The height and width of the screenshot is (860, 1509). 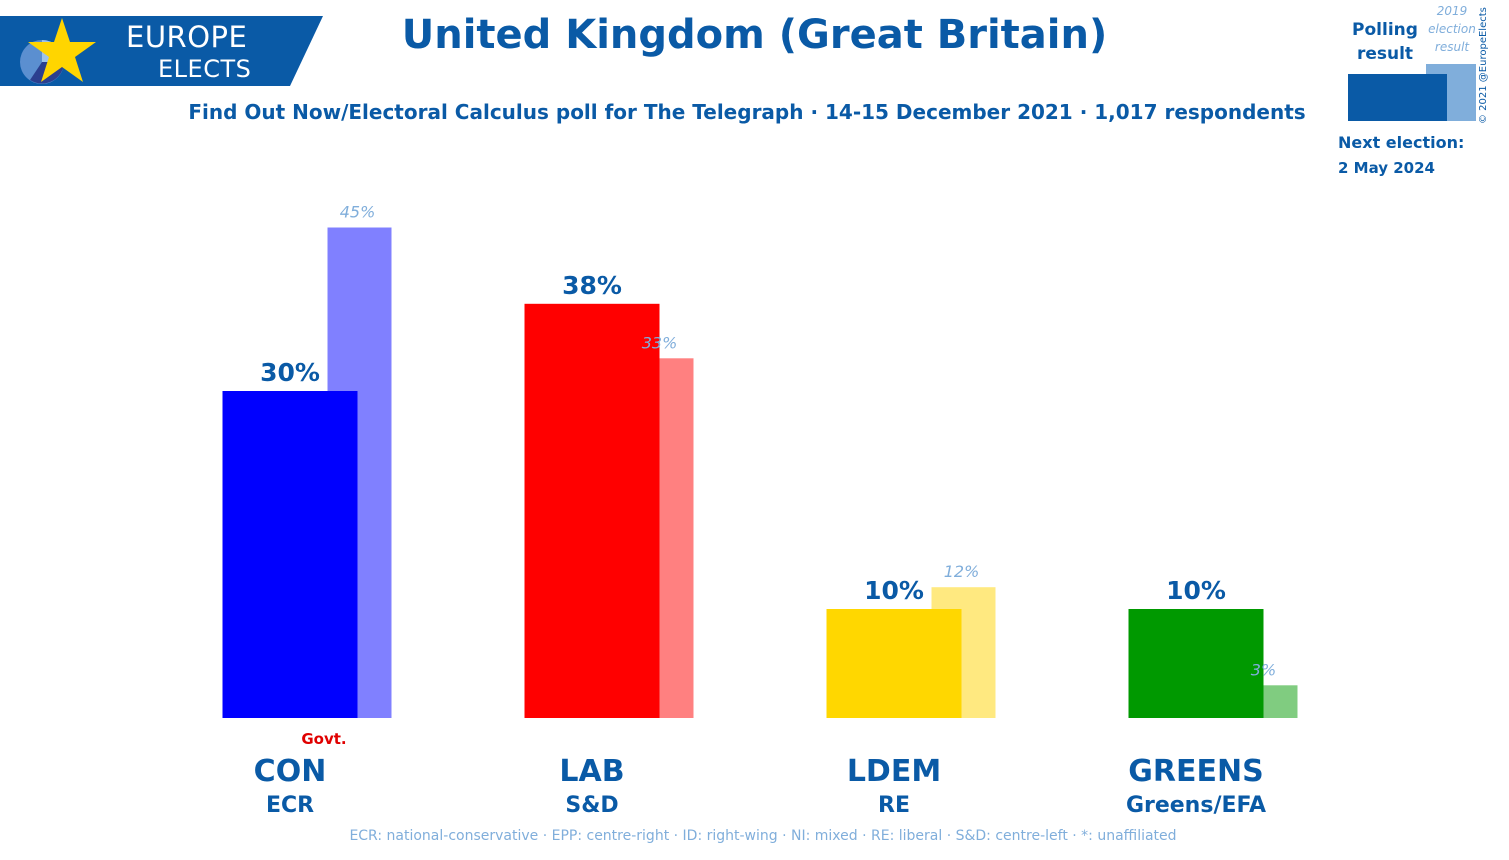 I want to click on group-label: S&D, so click(x=591, y=805).